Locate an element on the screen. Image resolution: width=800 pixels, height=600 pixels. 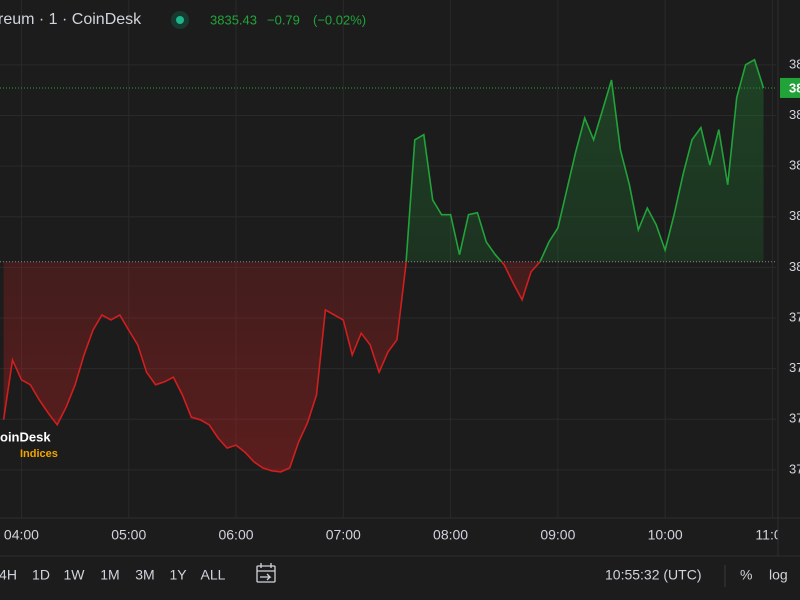
price-label-box is located at coordinates (790, 87).